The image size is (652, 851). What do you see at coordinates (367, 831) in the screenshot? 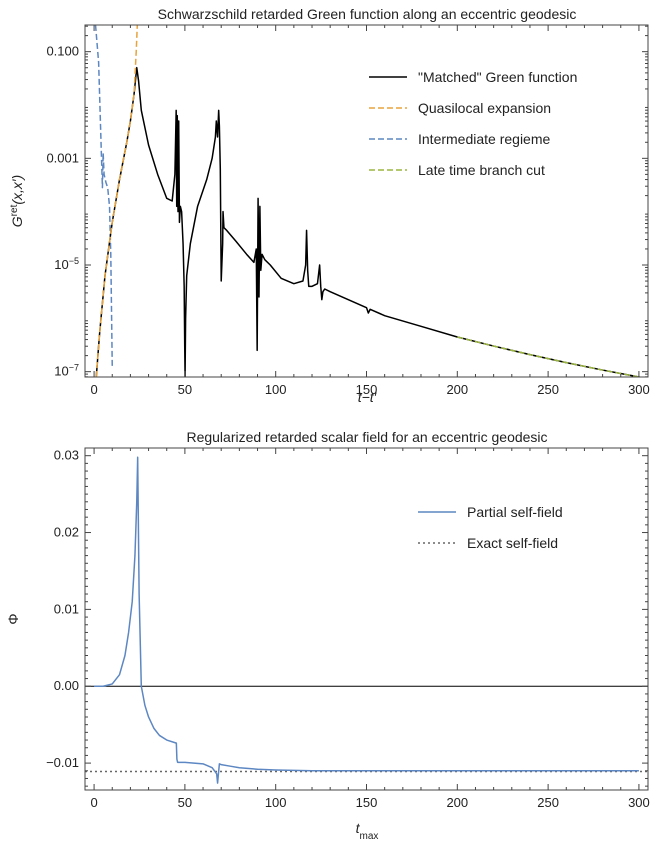
I see `bottom-x-axis-title: tmax` at bounding box center [367, 831].